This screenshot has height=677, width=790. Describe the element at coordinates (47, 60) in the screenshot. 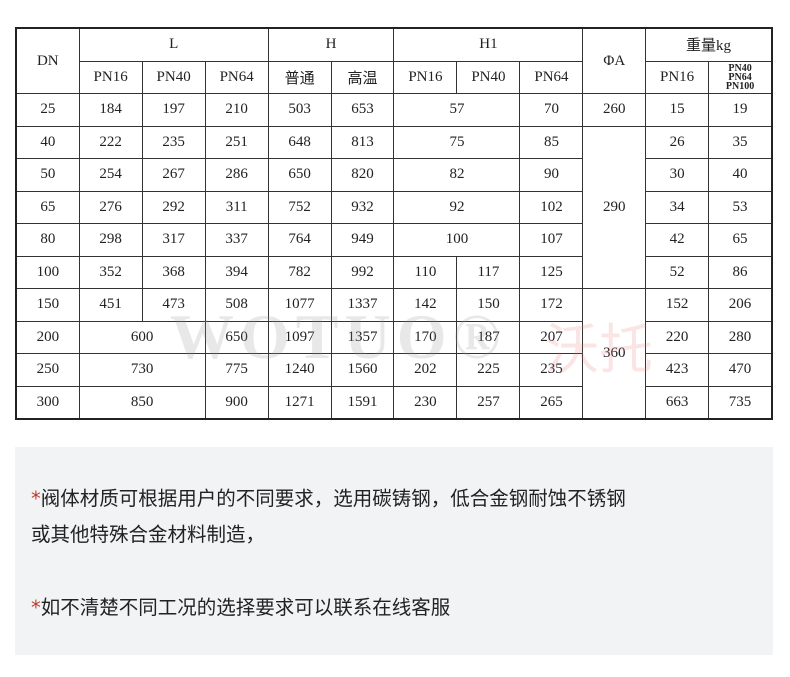

I see `header-dn: DN` at that location.